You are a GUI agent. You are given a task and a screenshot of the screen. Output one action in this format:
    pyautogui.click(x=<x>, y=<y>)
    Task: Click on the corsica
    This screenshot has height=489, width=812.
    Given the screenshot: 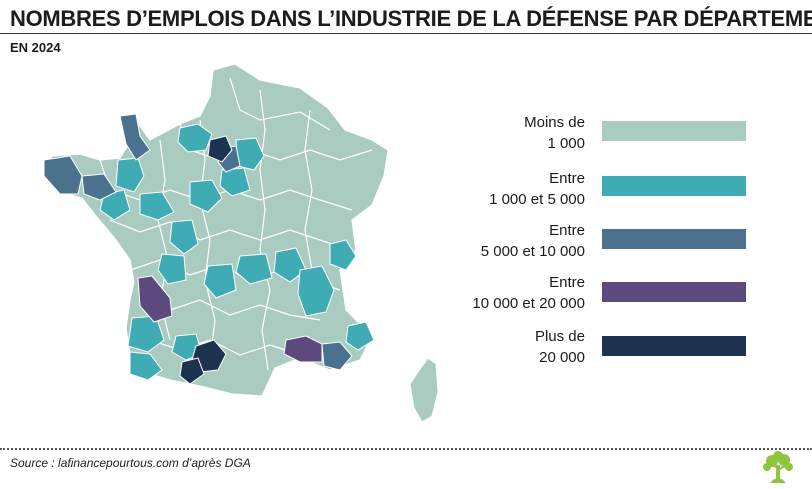 What is the action you would take?
    pyautogui.click(x=424, y=390)
    